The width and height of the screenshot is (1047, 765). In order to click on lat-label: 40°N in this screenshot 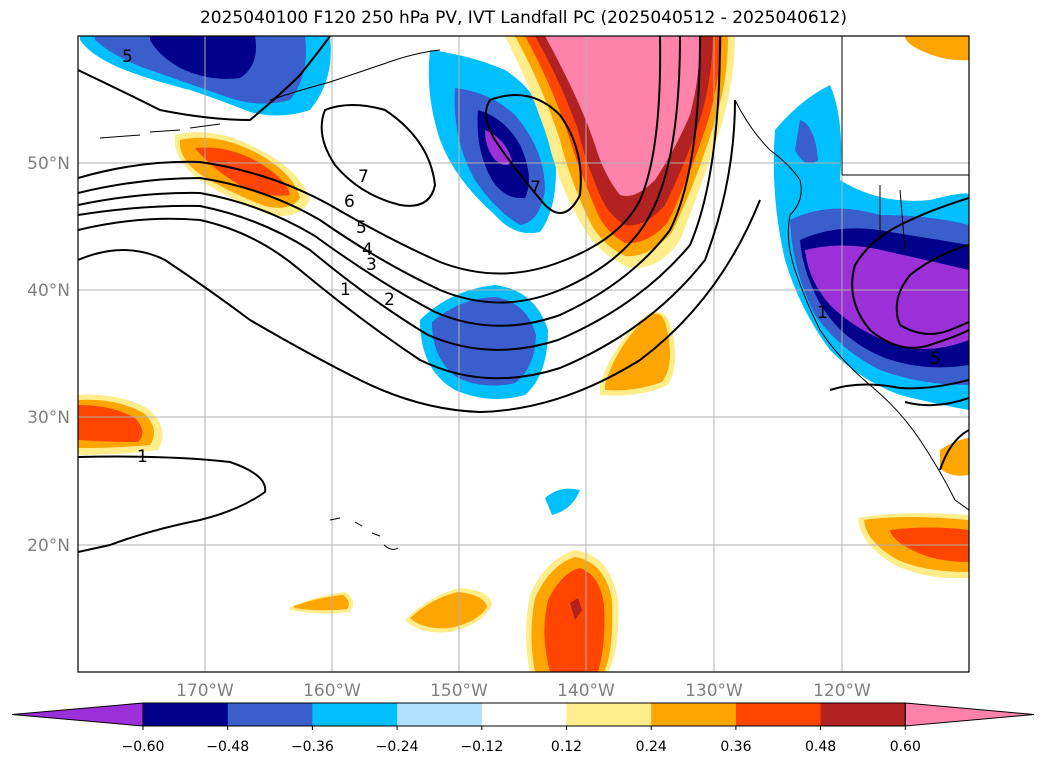, I will do `click(48, 291)`.